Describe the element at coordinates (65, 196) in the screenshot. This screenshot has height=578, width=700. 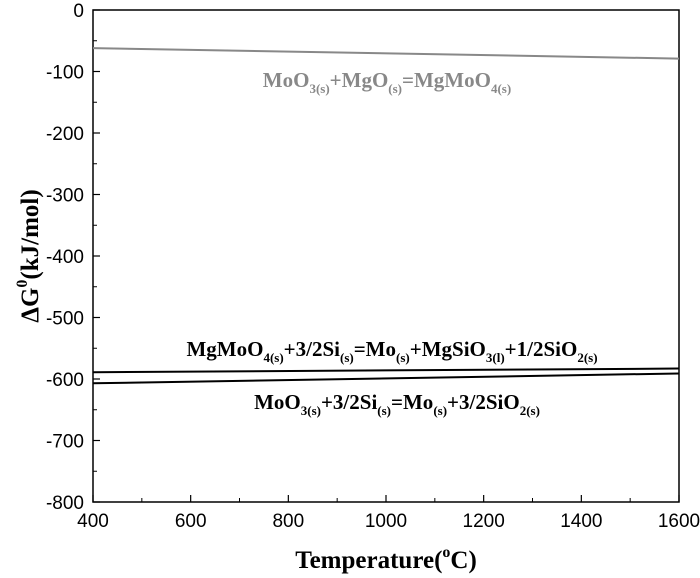
I see `y-tick-label: -300` at that location.